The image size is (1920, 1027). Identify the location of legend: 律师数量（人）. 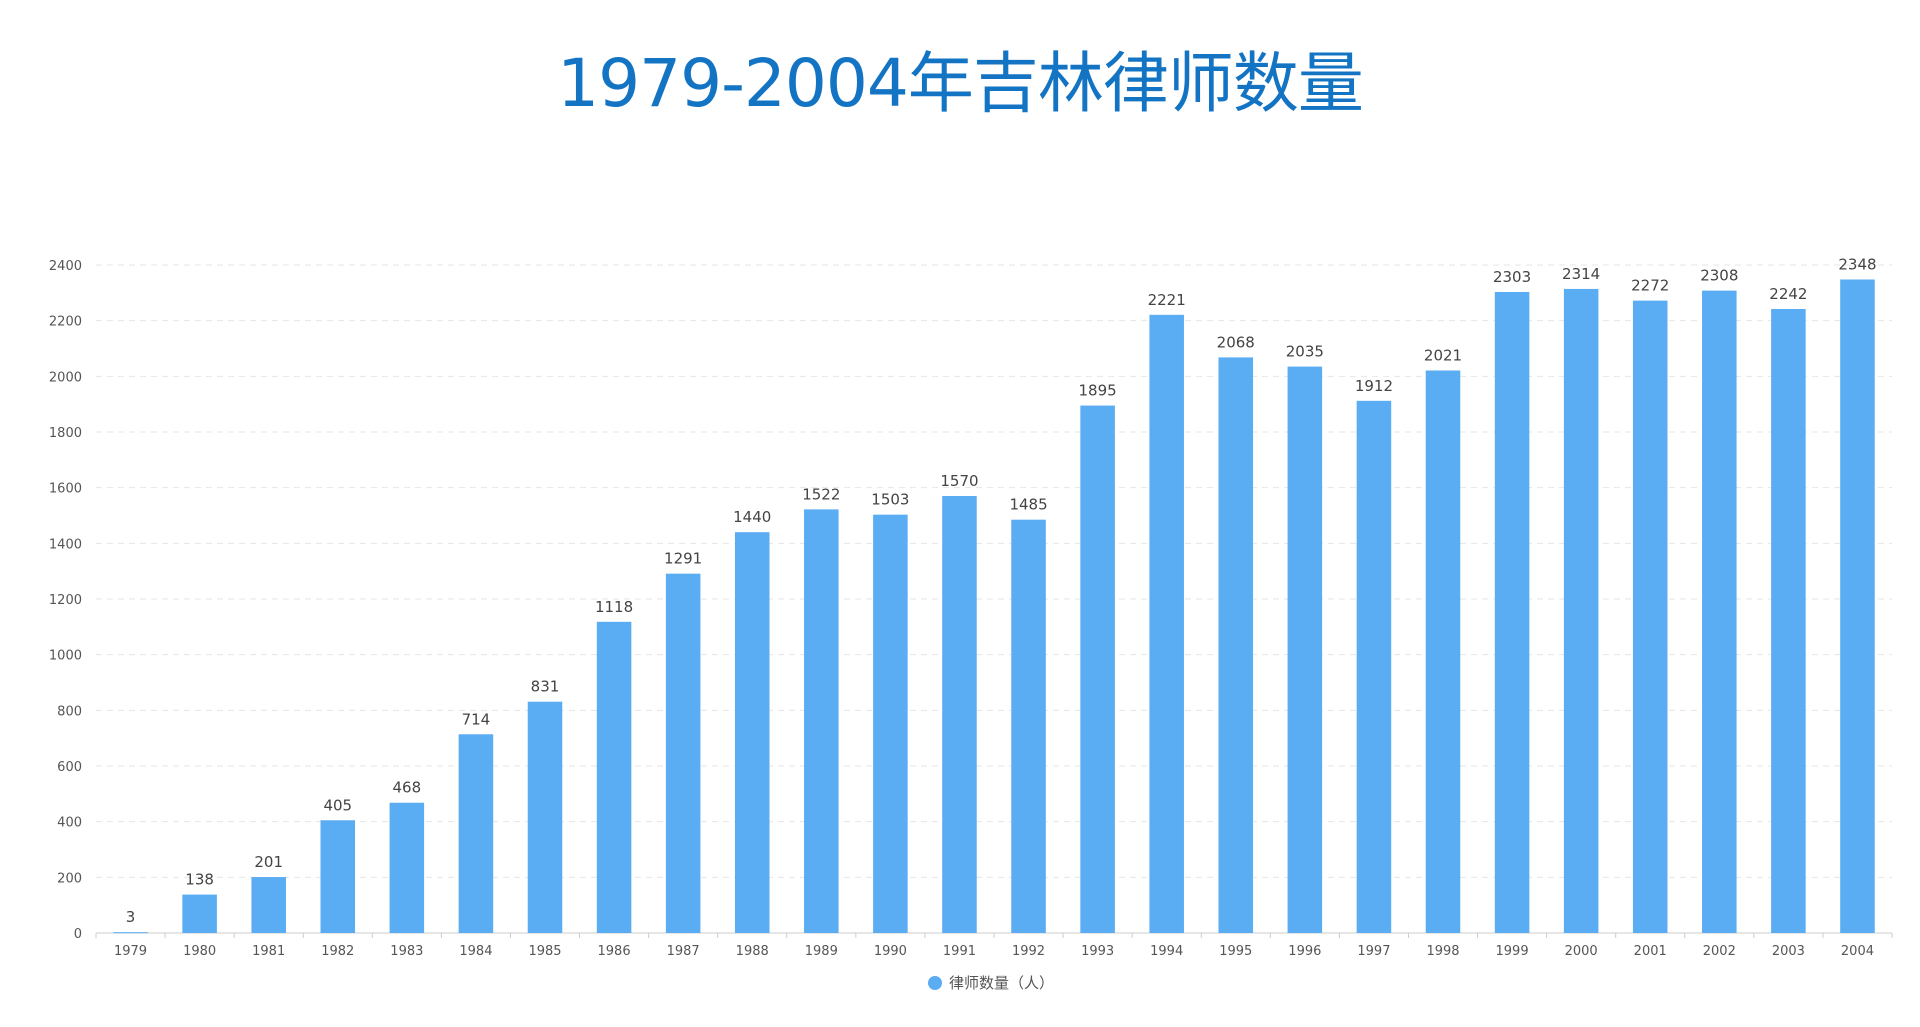
(991, 983).